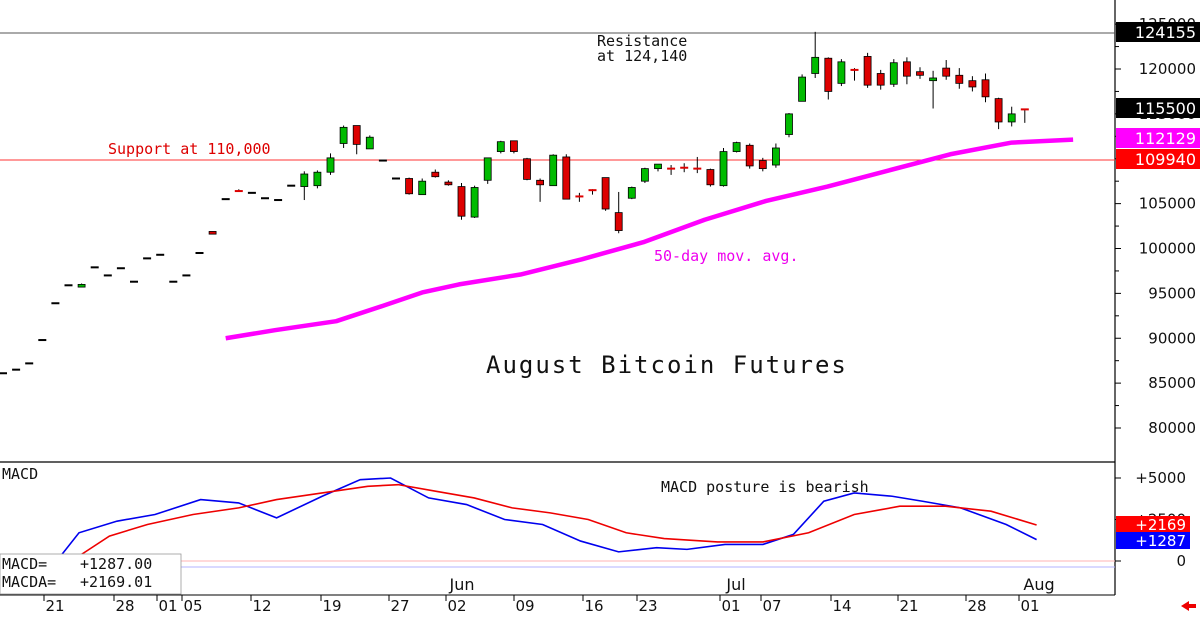  What do you see at coordinates (1167, 69) in the screenshot?
I see `y-tick-label: 120000` at bounding box center [1167, 69].